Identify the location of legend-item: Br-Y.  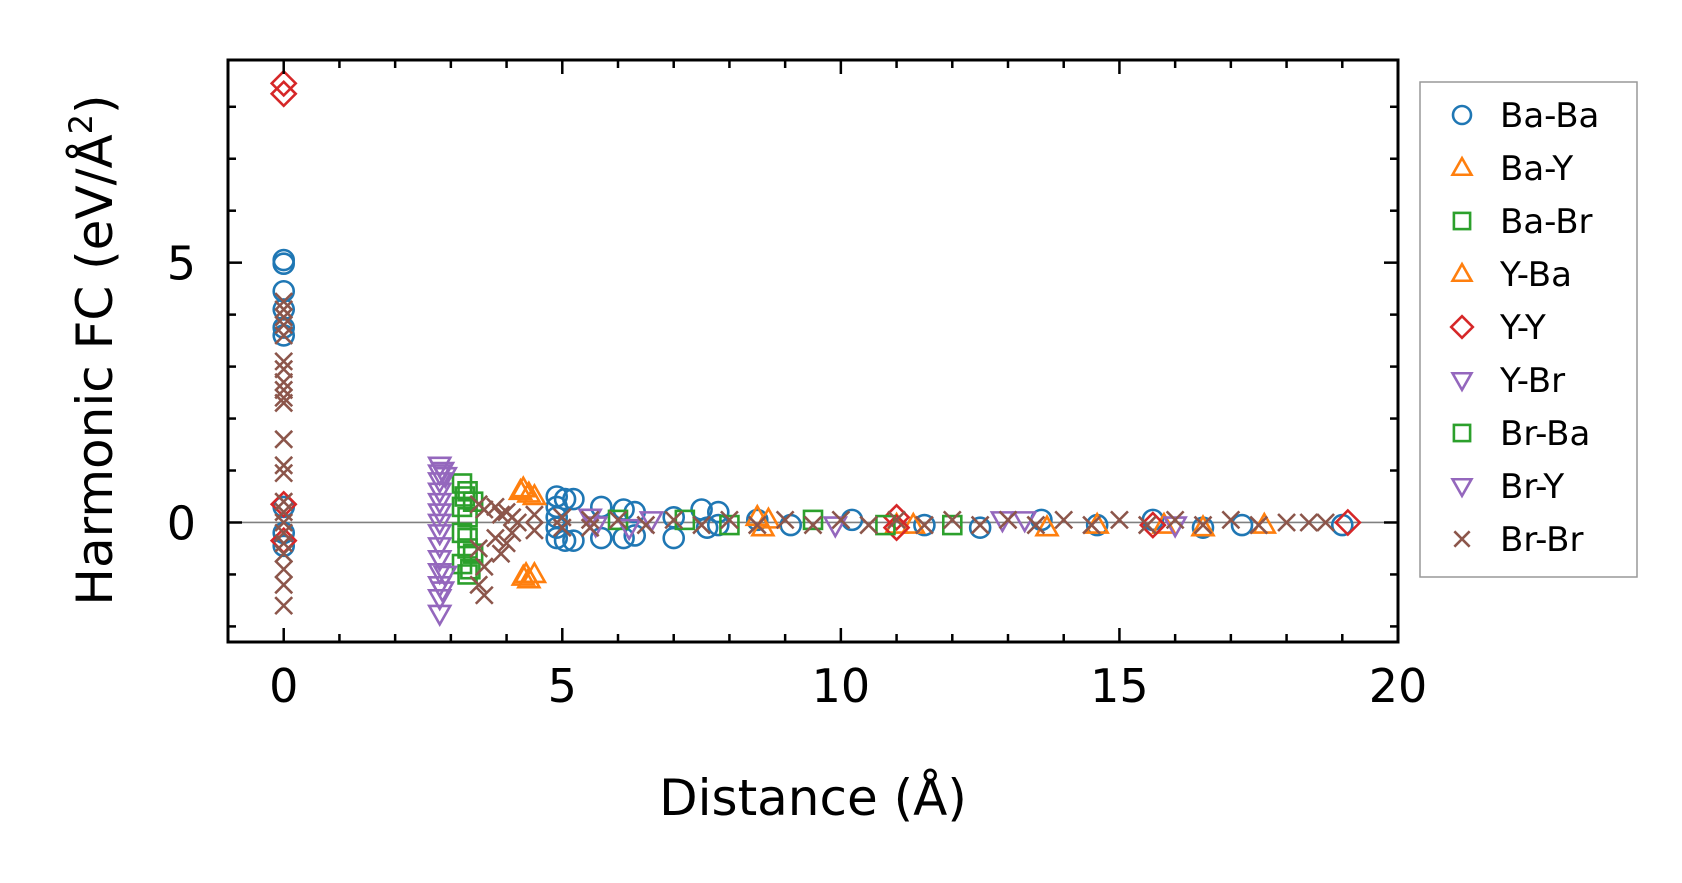
(1507, 487).